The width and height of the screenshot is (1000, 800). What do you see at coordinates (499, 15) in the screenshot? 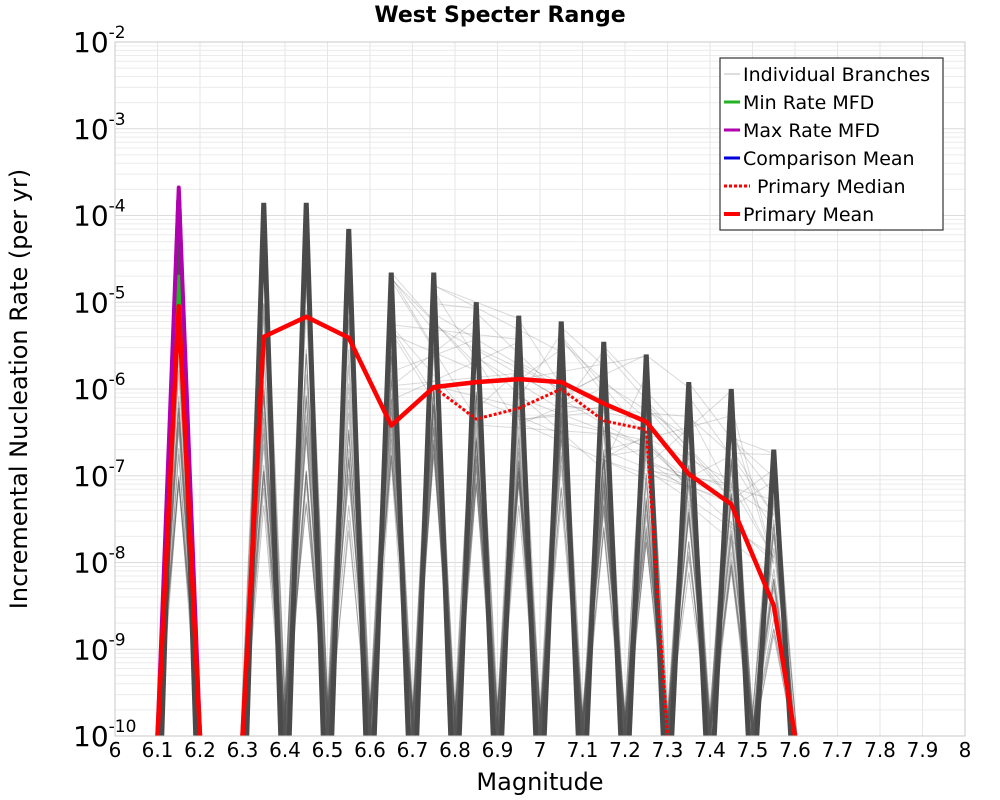
I see `chart-title: West Specter Range` at bounding box center [499, 15].